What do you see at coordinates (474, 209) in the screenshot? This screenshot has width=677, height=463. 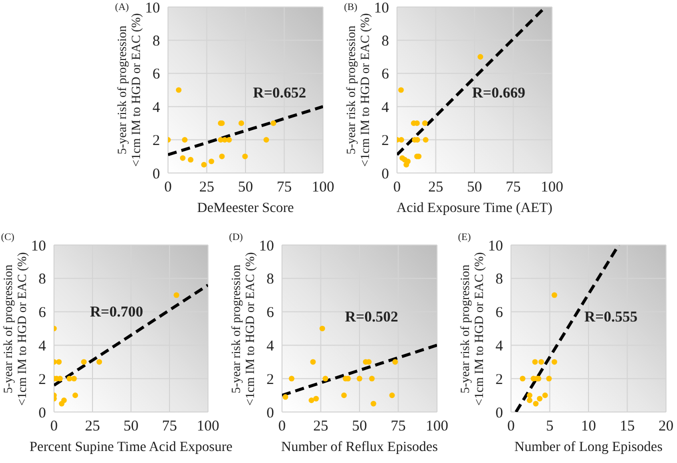 I see `x-axis-title: Acid Exposure Time (AET)` at bounding box center [474, 209].